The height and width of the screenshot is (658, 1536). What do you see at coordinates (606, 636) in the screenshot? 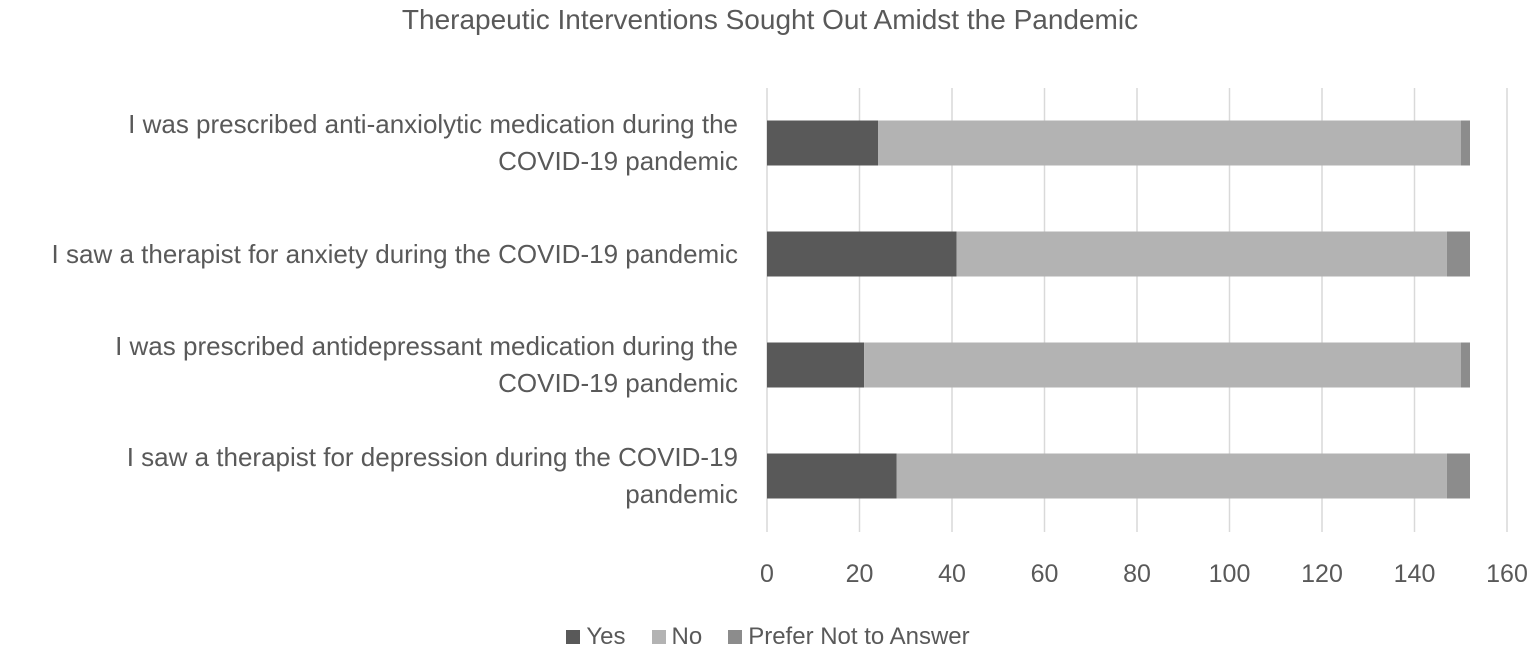
I see `legend-label-yes: Yes` at bounding box center [606, 636].